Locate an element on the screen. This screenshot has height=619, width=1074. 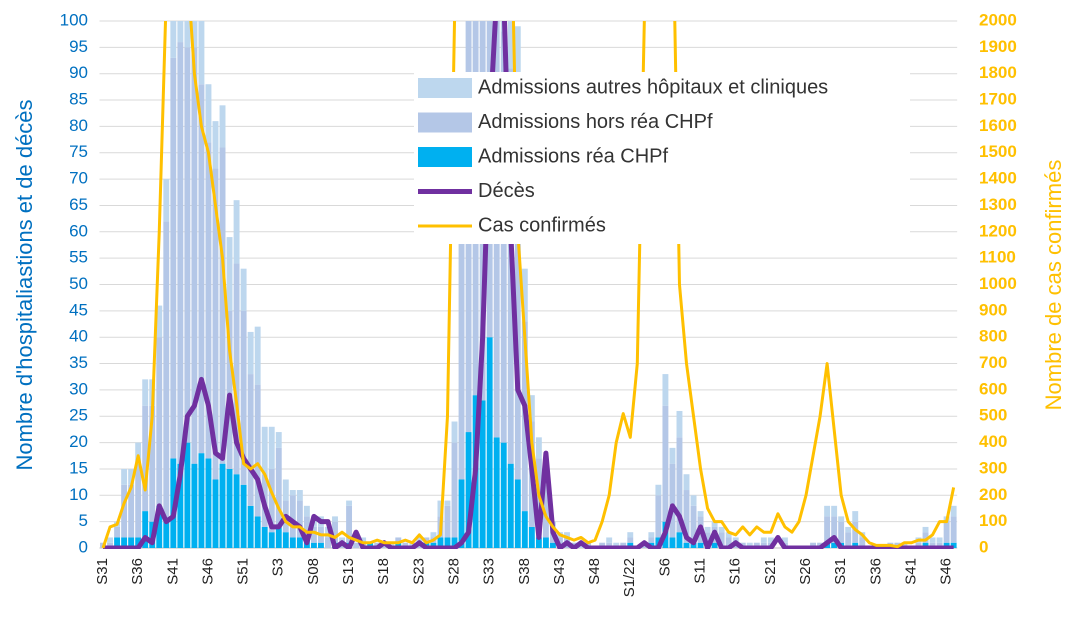
legend-label: Admissions réa CHPf is located at coordinates (573, 156).